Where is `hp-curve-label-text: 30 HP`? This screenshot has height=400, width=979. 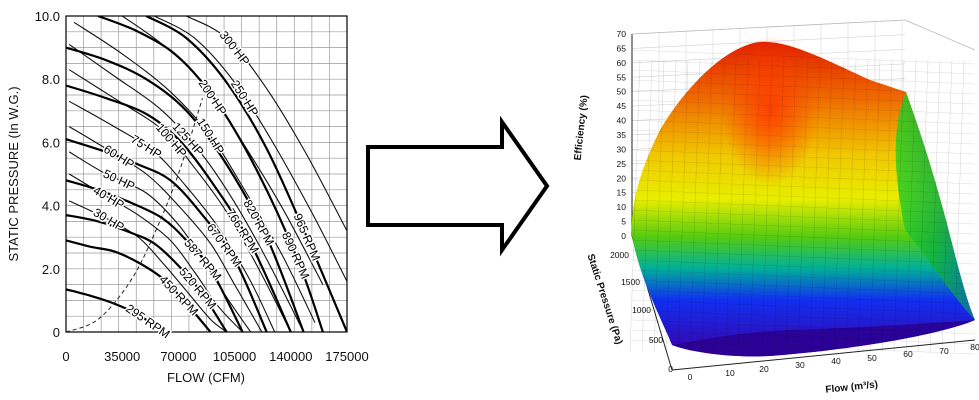
hp-curve-label-text: 30 HP is located at coordinates (109, 219).